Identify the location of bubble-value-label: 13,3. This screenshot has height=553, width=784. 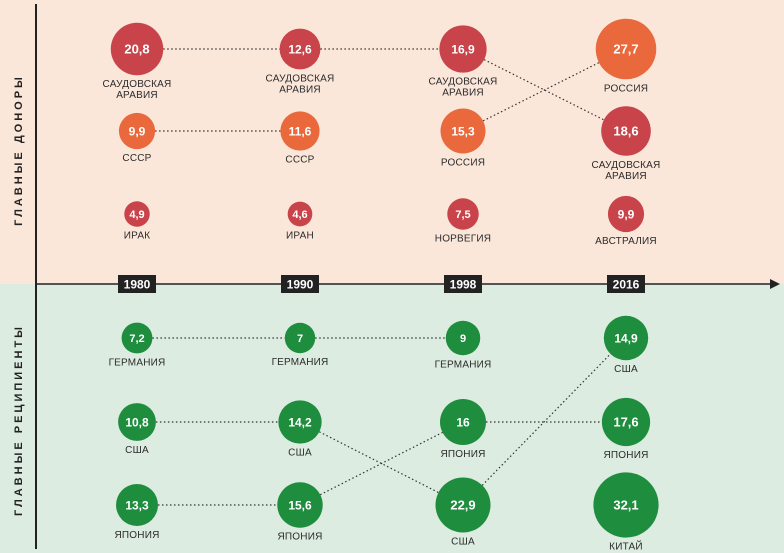
(137, 505).